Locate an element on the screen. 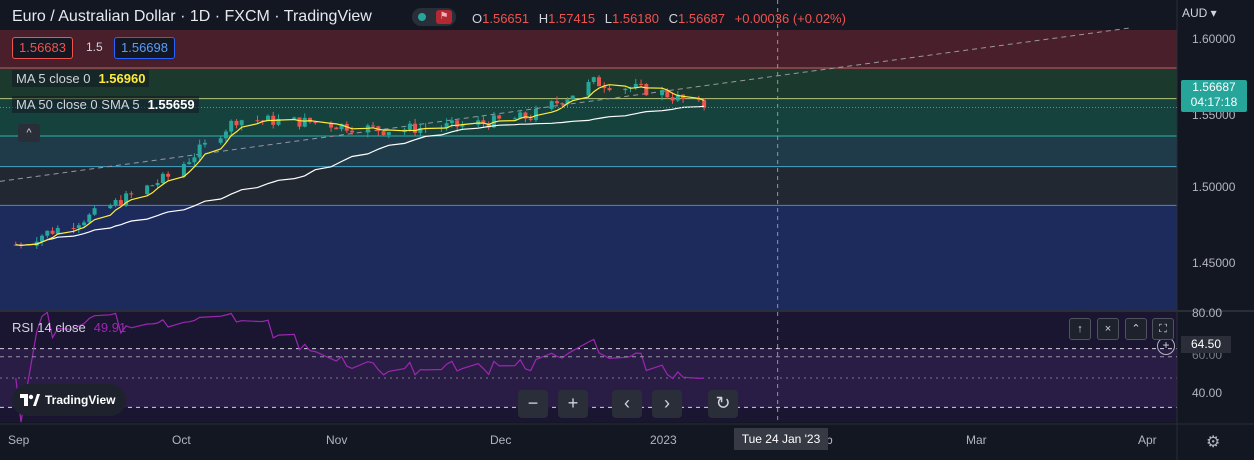 This screenshot has height=460, width=1254. rsi-tick: 40.00 is located at coordinates (1207, 393).